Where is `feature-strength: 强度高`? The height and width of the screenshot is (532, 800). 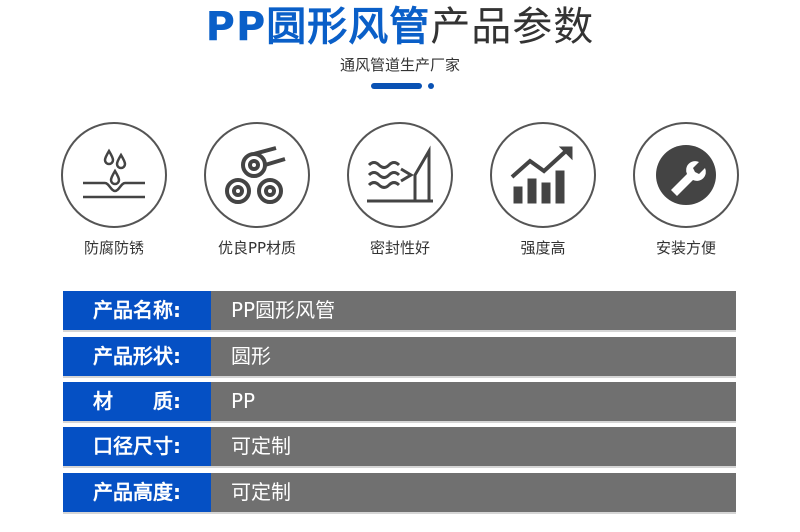 feature-strength: 强度高 is located at coordinates (543, 189).